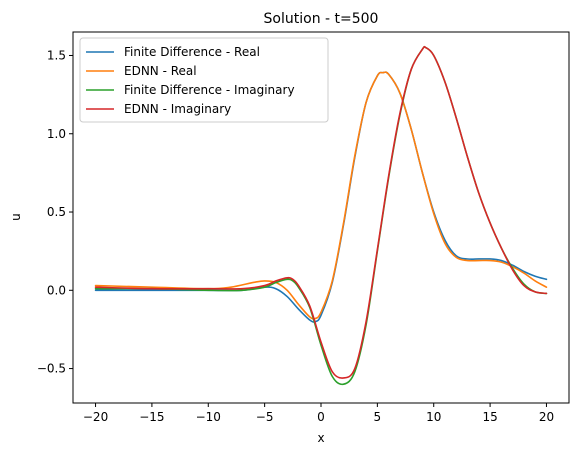 The width and height of the screenshot is (578, 455). I want to click on y-axis-ticks: −0.5 0.0 0.5 1.0 1.5, so click(55, 212).